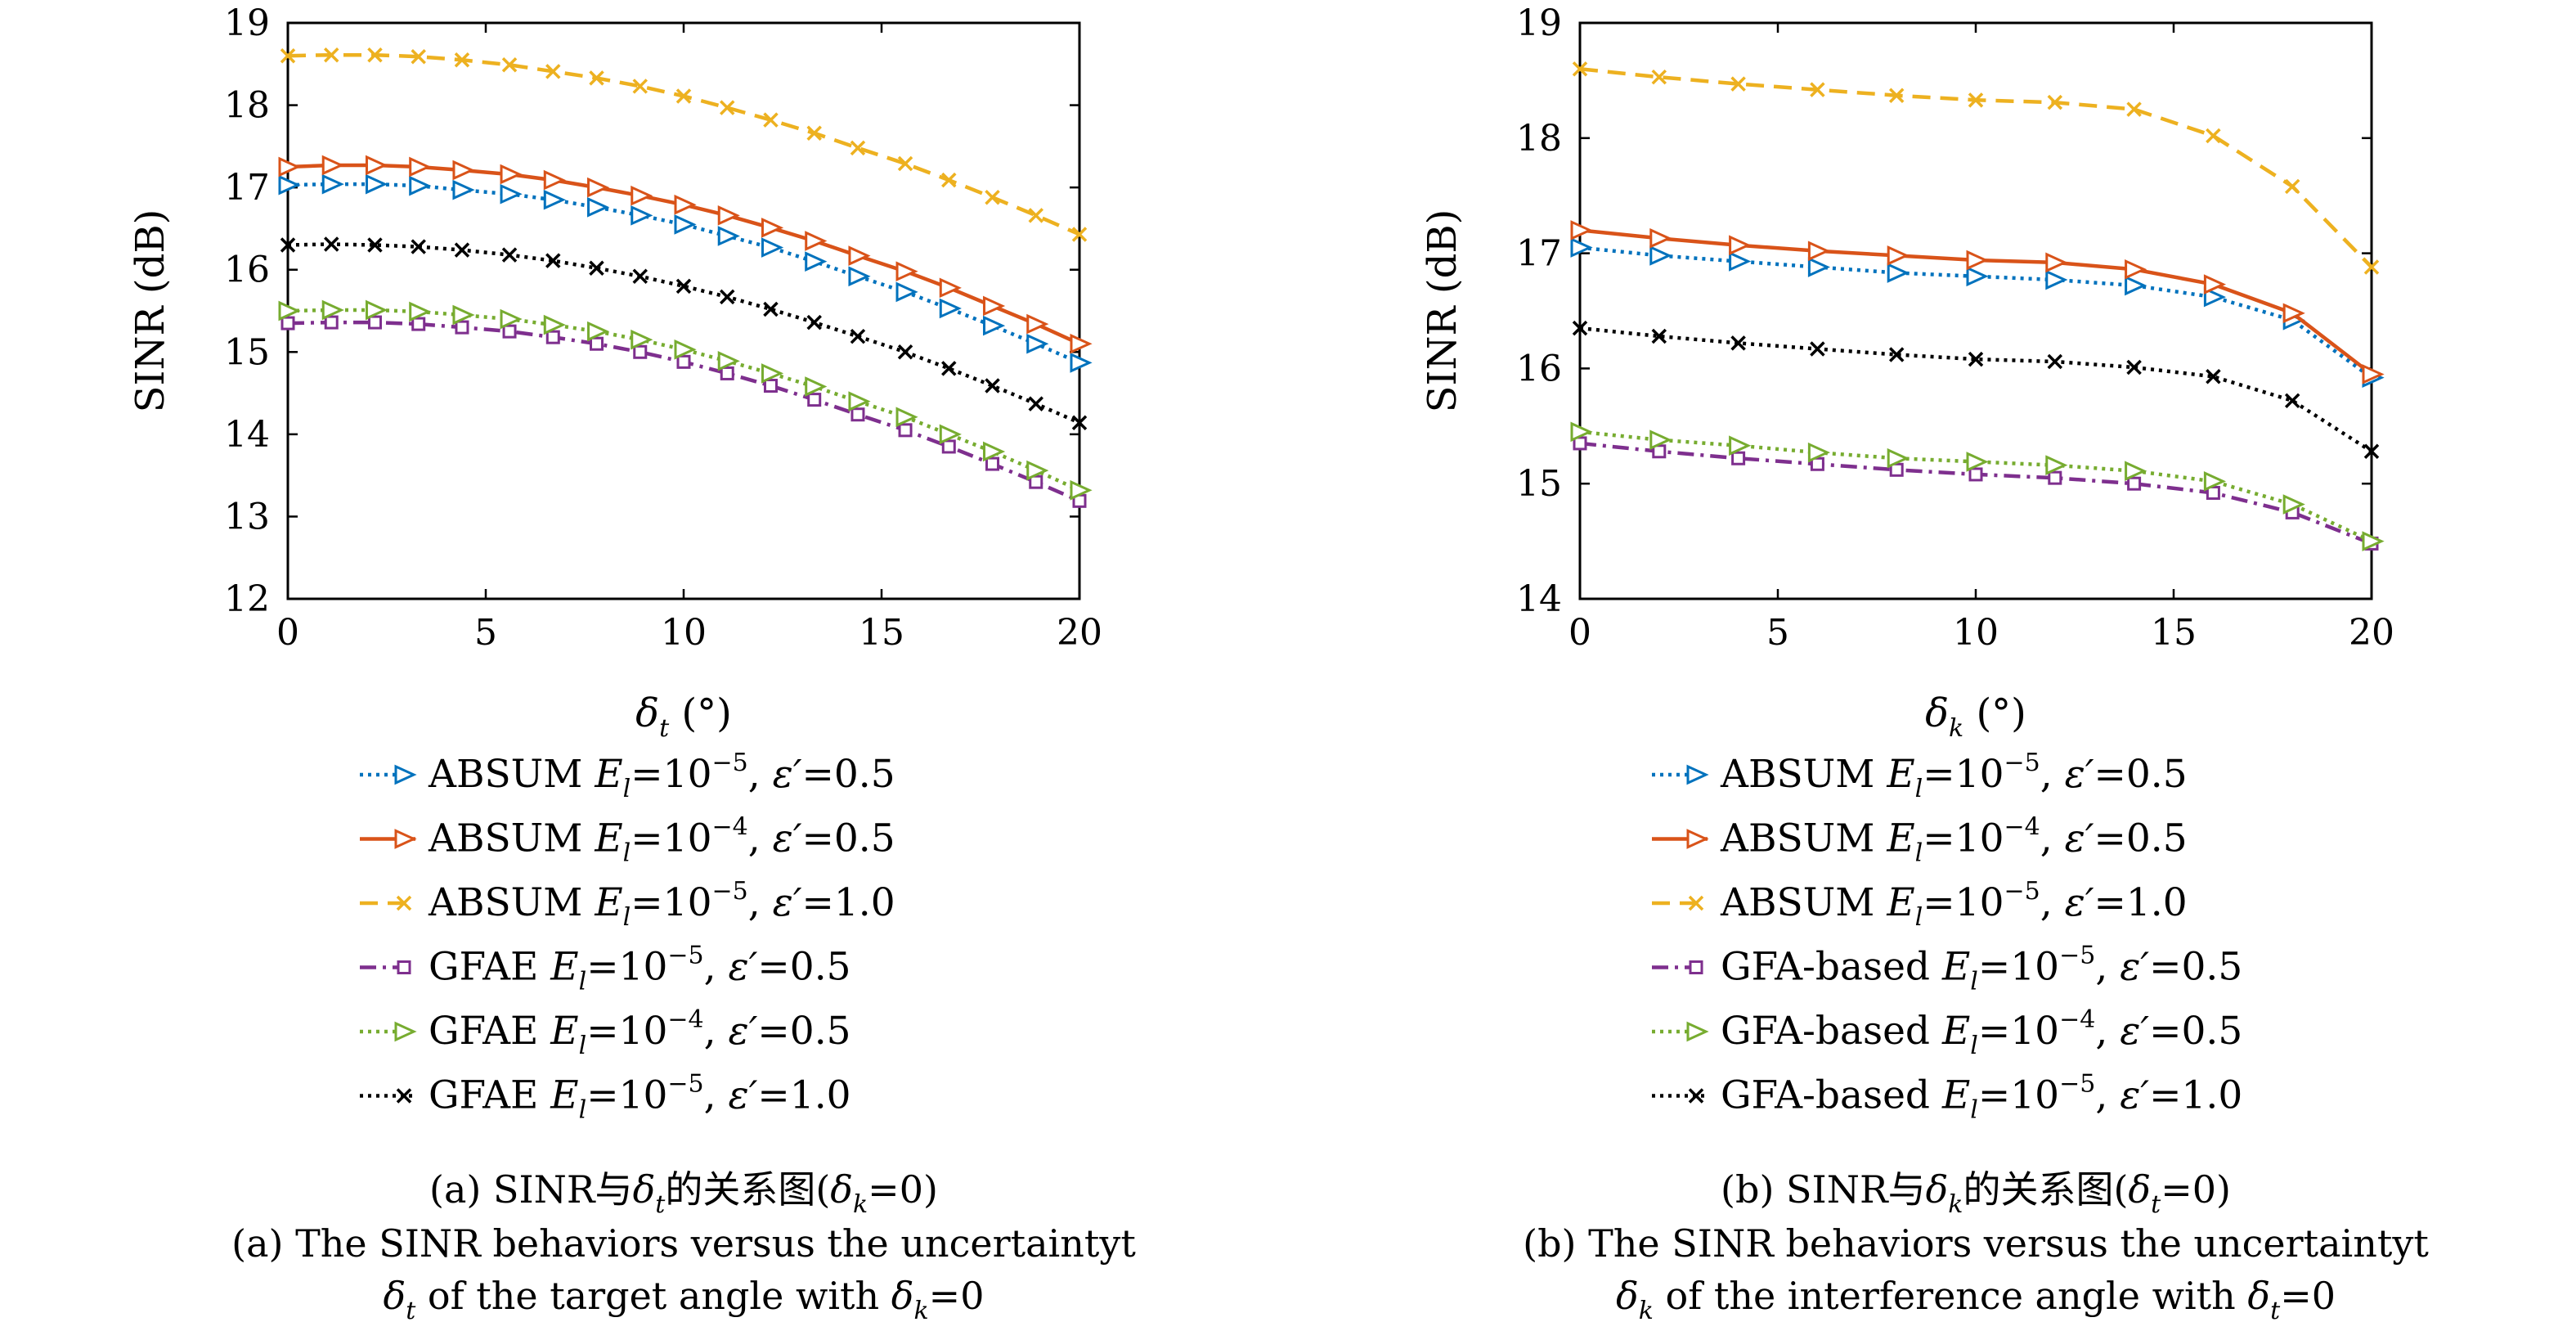 The width and height of the screenshot is (2576, 1331). What do you see at coordinates (1982, 969) in the screenshot?
I see `legend-label: GFA-based El=10−5, ε′=0.5` at bounding box center [1982, 969].